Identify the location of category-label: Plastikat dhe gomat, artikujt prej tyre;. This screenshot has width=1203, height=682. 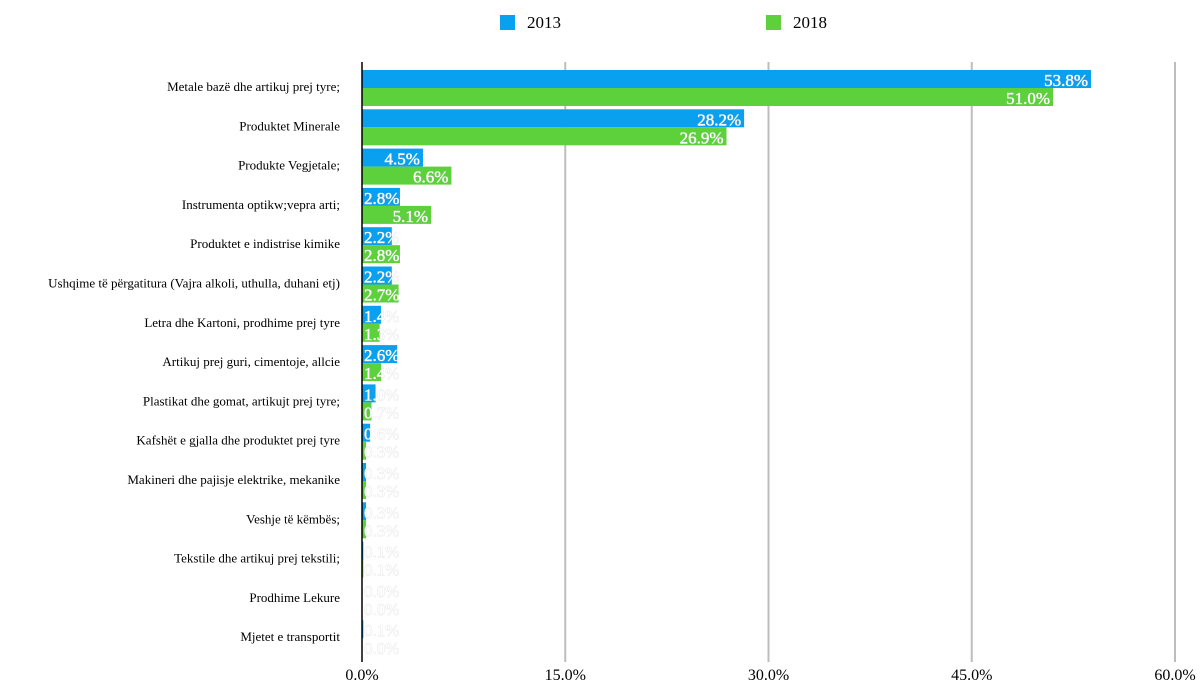
(241, 400).